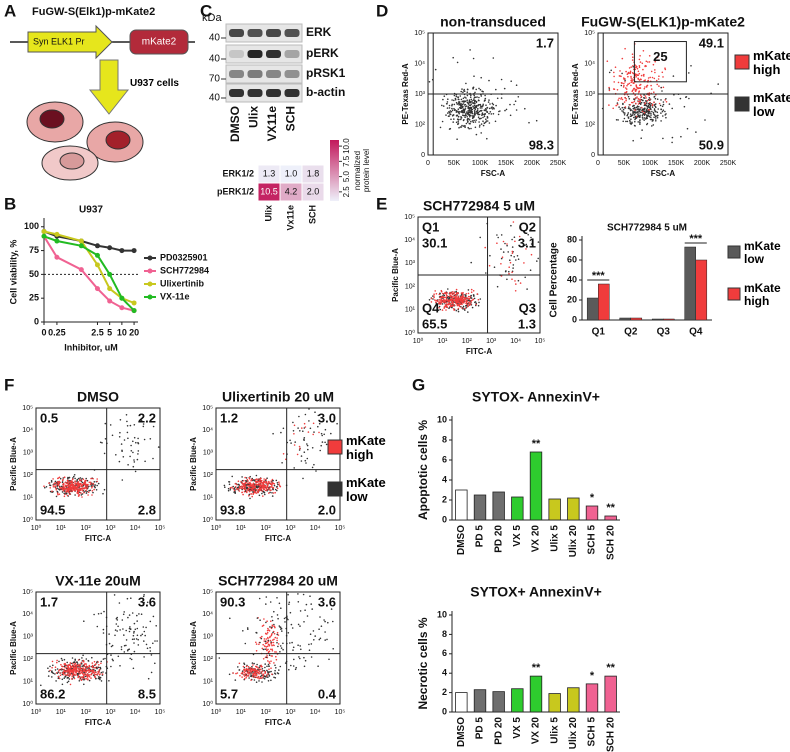  What do you see at coordinates (372, 448) in the screenshot?
I see `legend-label: mKate high` at bounding box center [372, 448].